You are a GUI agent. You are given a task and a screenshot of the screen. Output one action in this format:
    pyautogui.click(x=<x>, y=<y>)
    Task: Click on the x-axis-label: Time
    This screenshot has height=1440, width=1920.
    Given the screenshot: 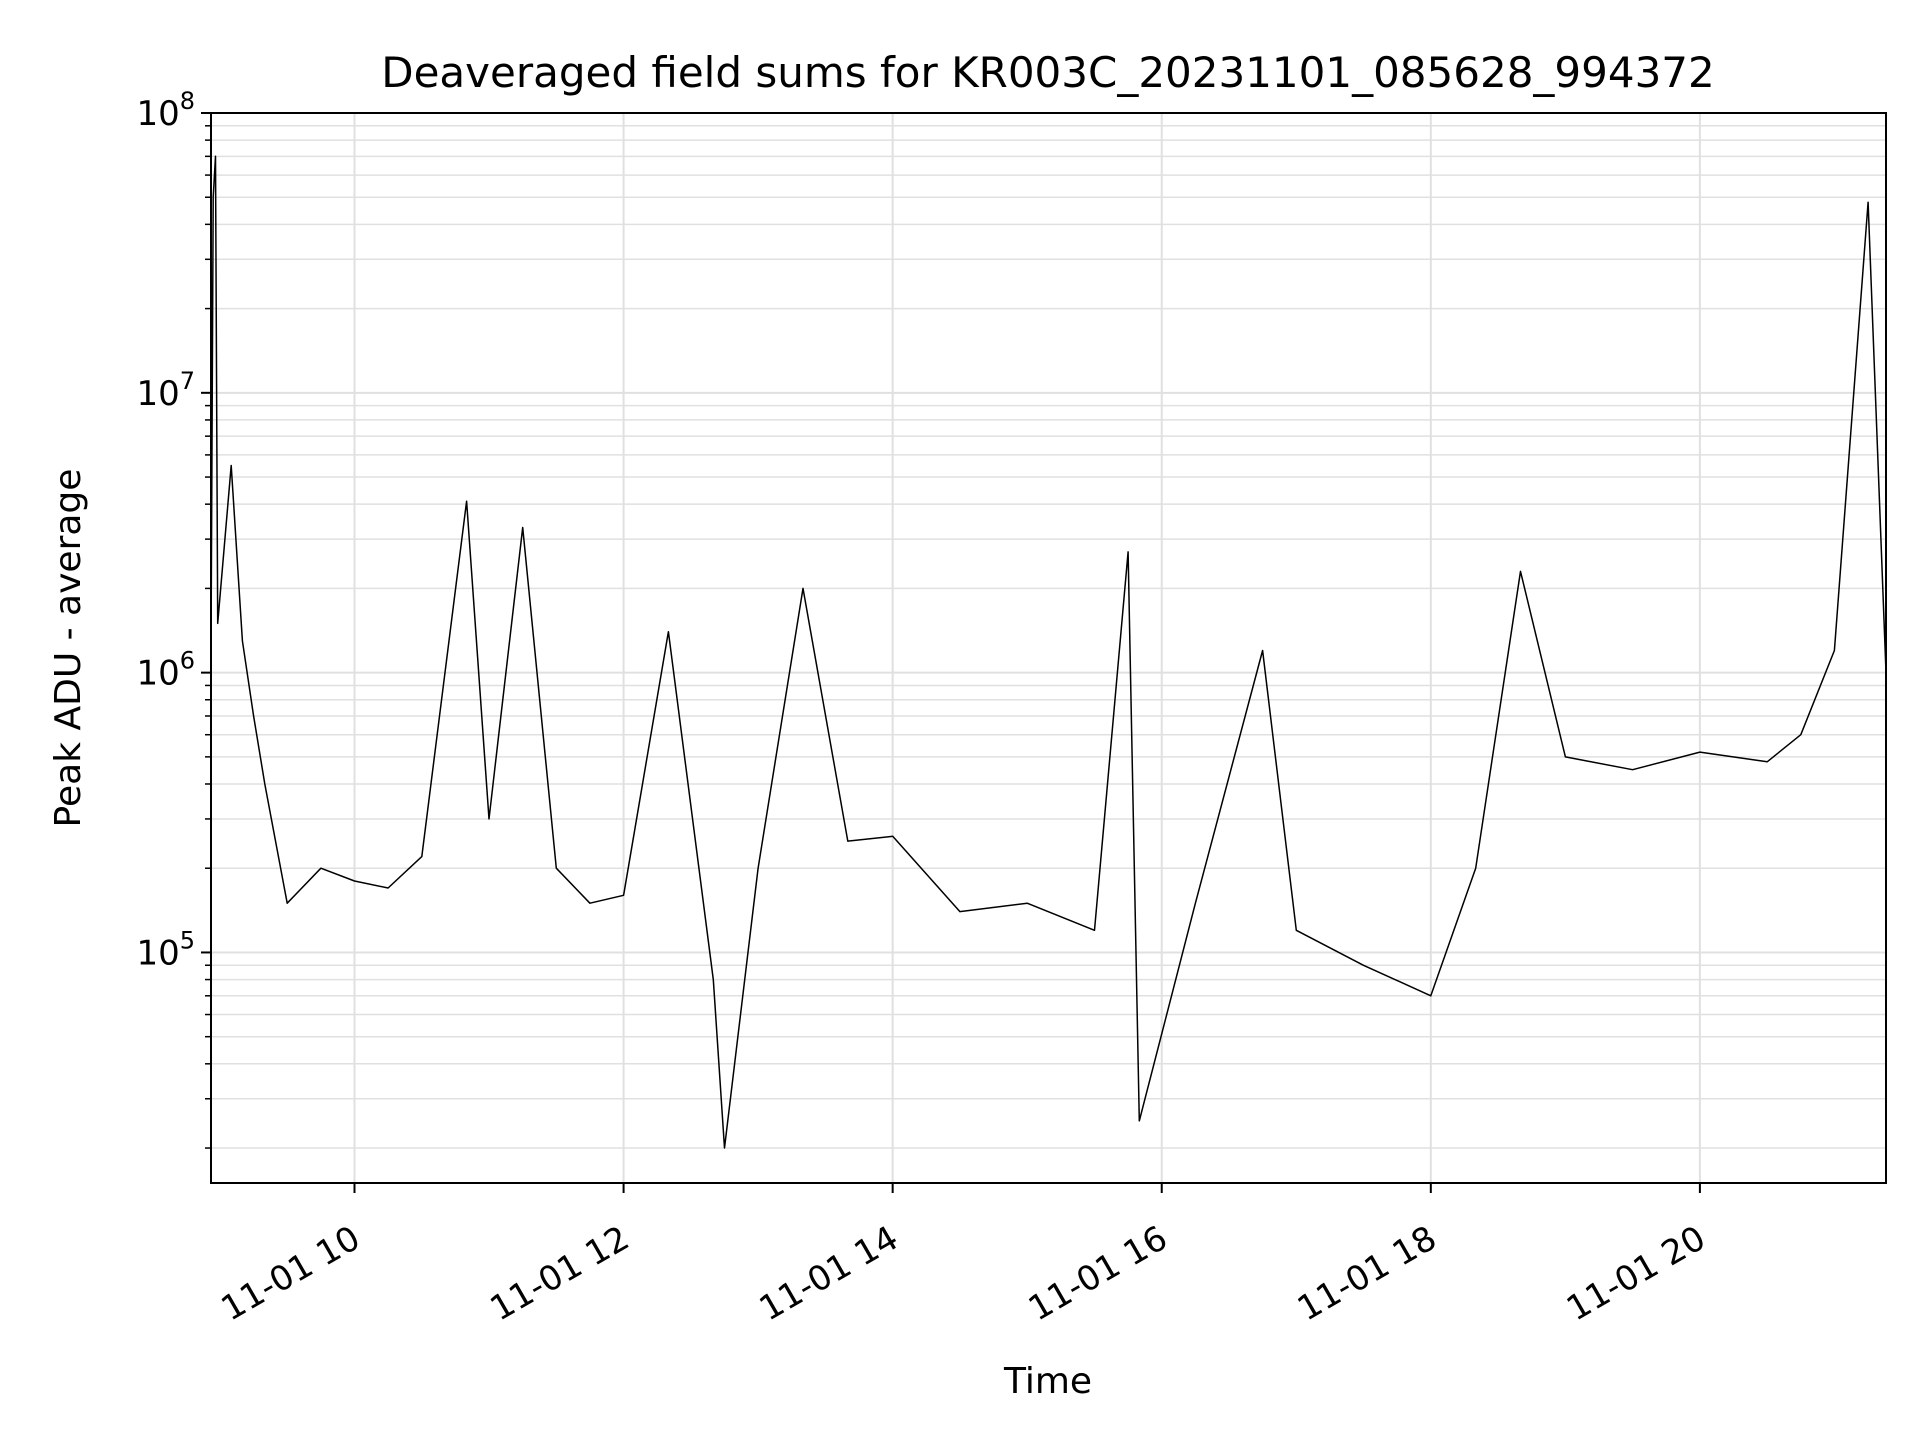 What is the action you would take?
    pyautogui.click(x=1047, y=1381)
    